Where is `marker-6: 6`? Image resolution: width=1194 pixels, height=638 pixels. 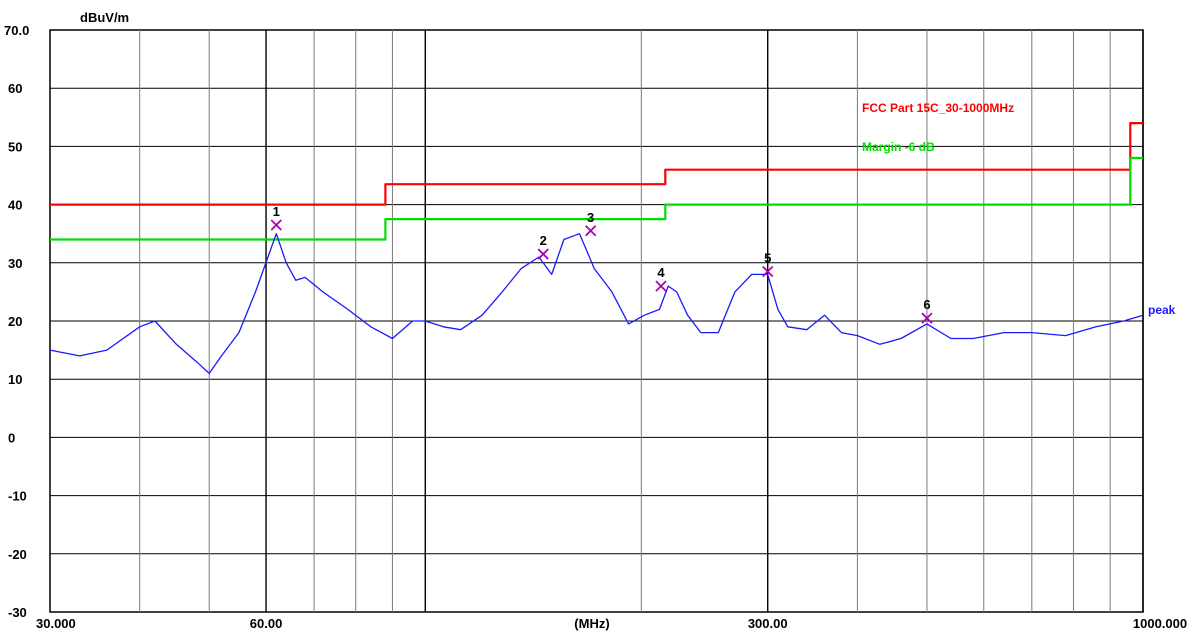 marker-6: 6 is located at coordinates (927, 310).